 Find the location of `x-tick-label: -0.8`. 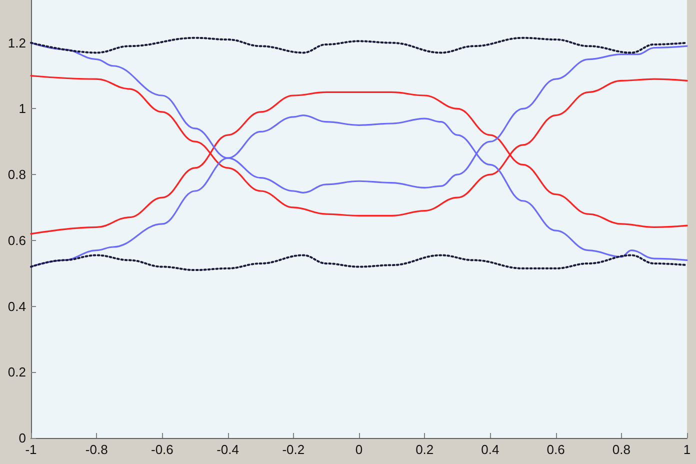

x-tick-label: -0.8 is located at coordinates (96, 449).